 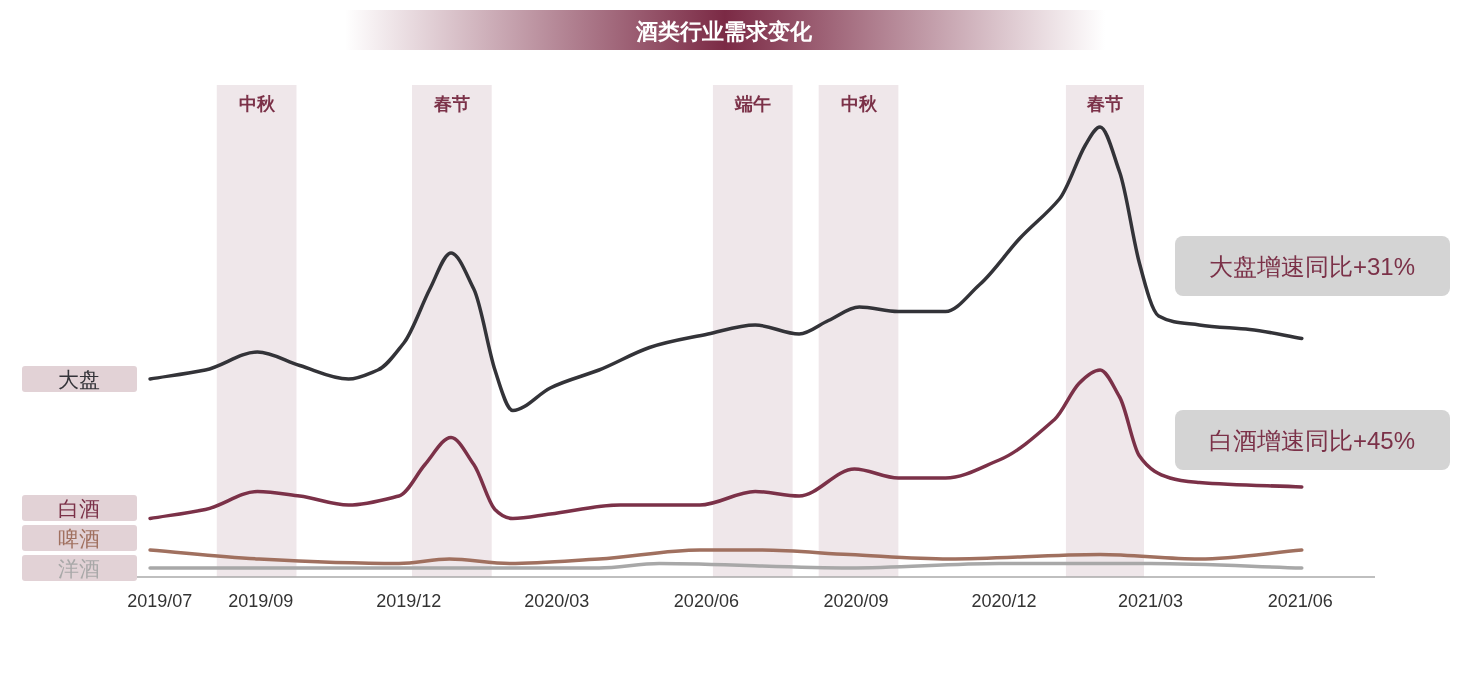 I want to click on x-tick-label: 2021/03, so click(x=1150, y=601).